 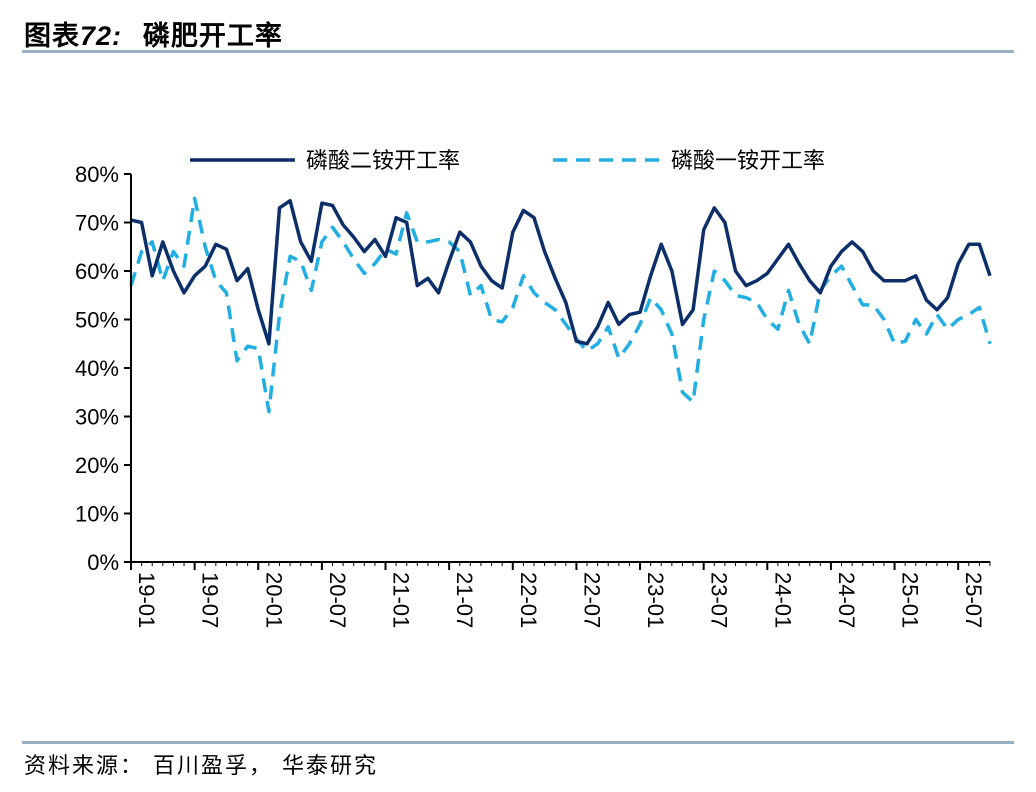 I want to click on figure-title-number: 72:, so click(x=101, y=36).